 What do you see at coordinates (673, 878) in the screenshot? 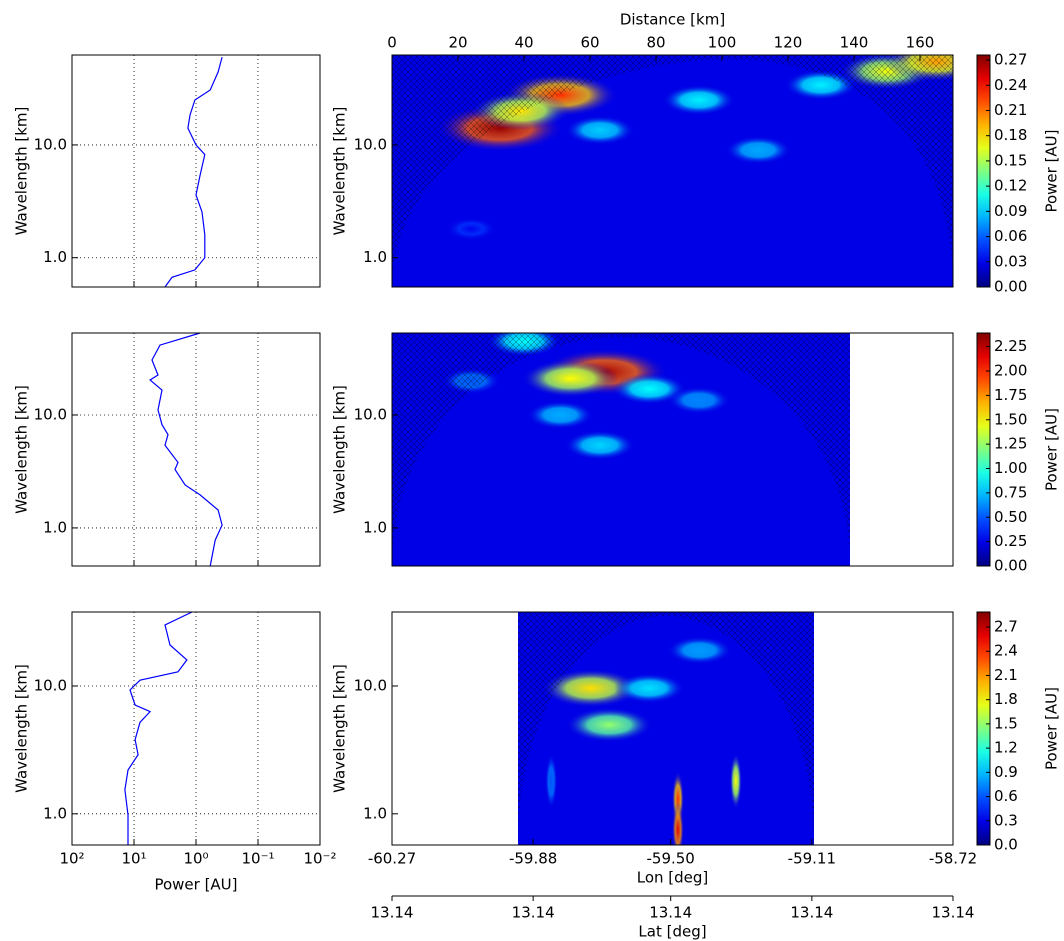
I see `x-axis-label: Lon [deg]` at bounding box center [673, 878].